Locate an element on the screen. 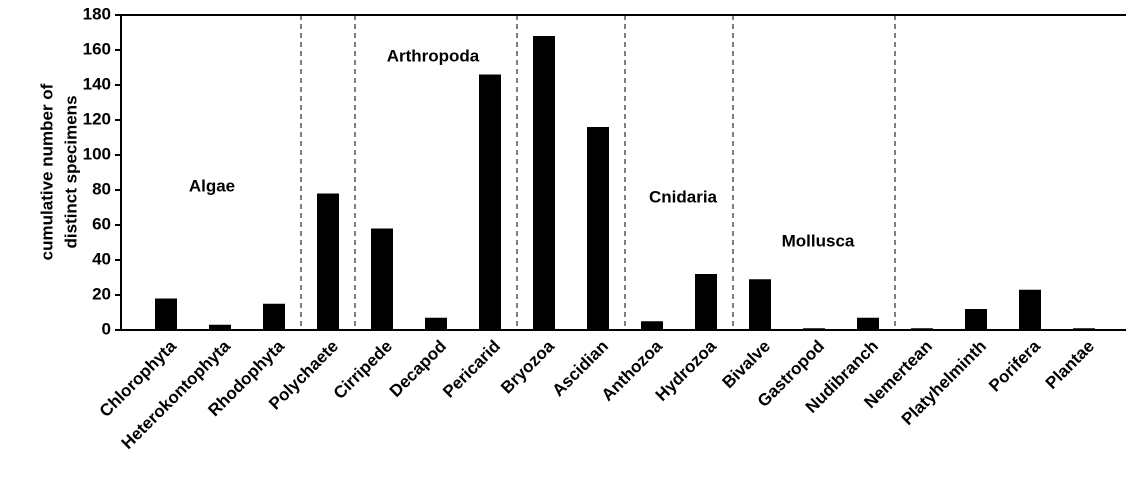 This screenshot has height=499, width=1126. y-tick-label: 20 is located at coordinates (101, 293).